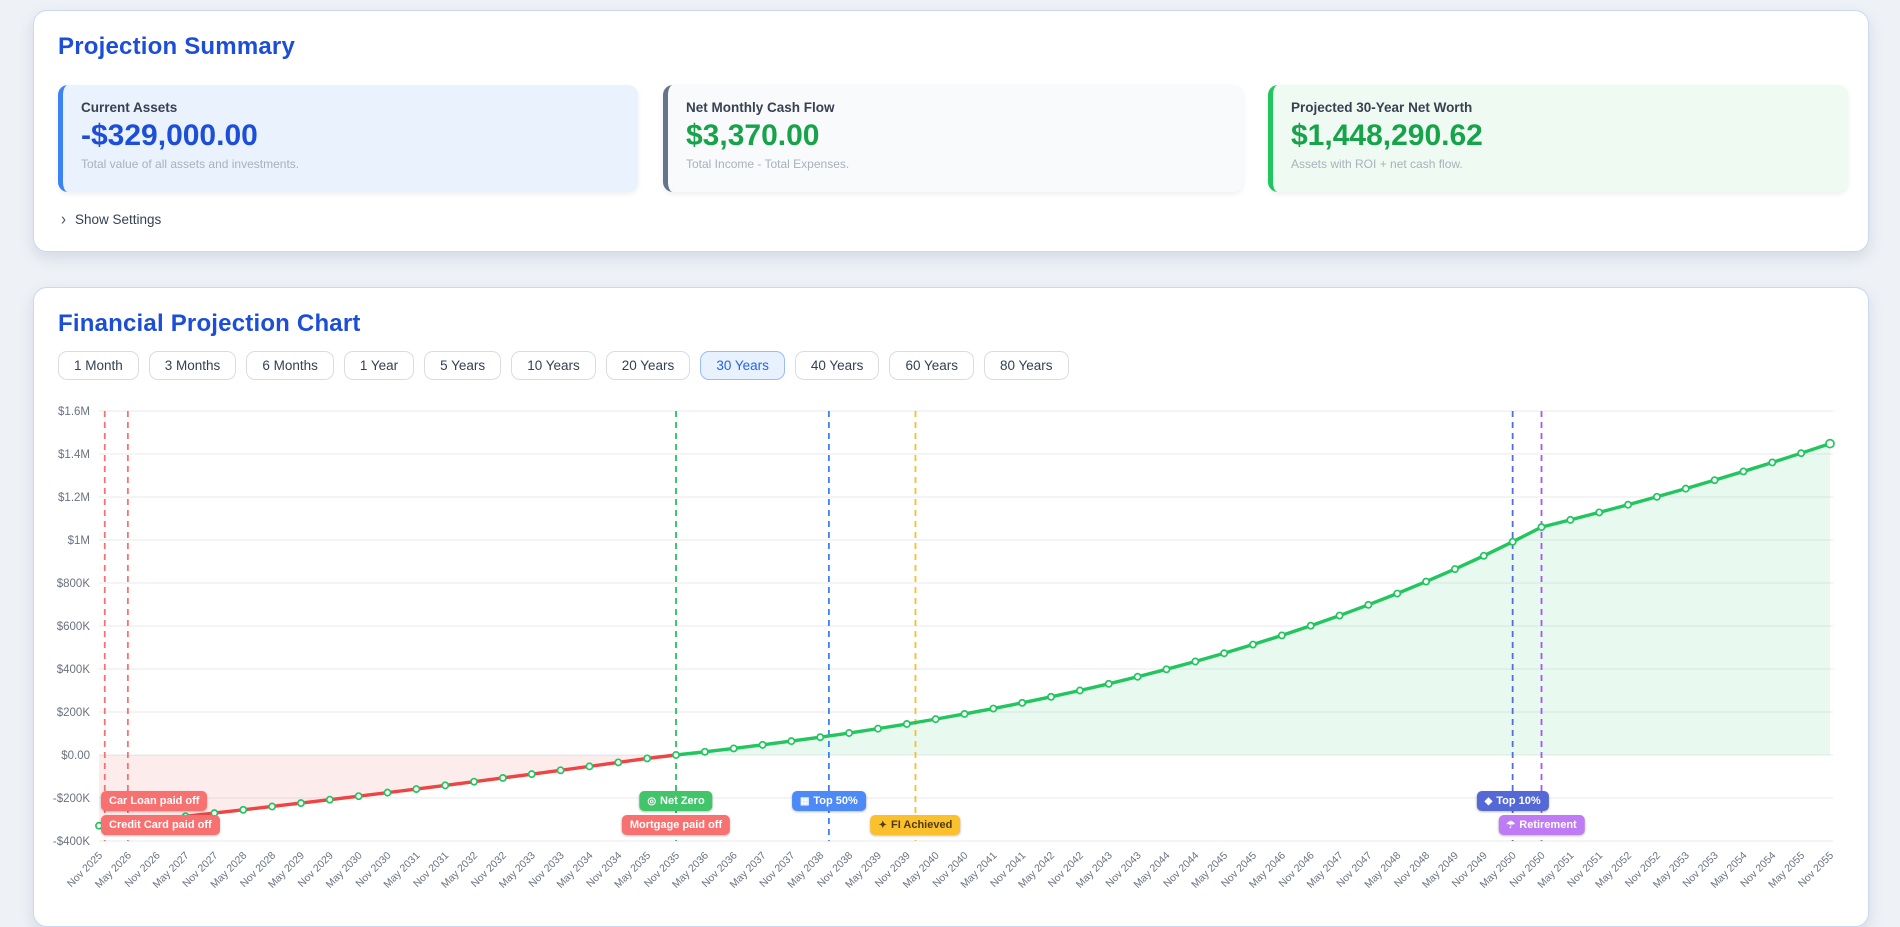  I want to click on y-axis-tick-label: -$400K, so click(71, 842).